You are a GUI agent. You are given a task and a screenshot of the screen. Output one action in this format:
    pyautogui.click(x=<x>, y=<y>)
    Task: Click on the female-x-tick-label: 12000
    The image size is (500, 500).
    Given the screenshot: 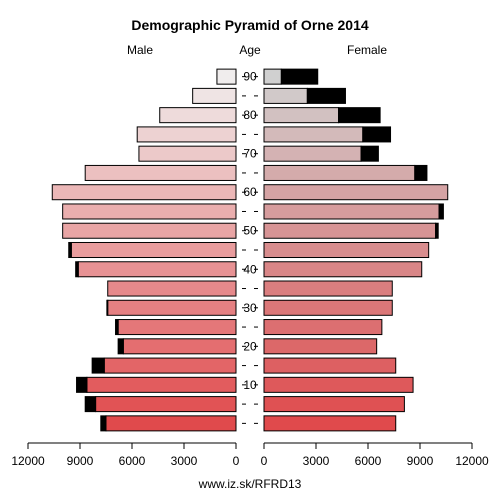 What is the action you would take?
    pyautogui.click(x=472, y=461)
    